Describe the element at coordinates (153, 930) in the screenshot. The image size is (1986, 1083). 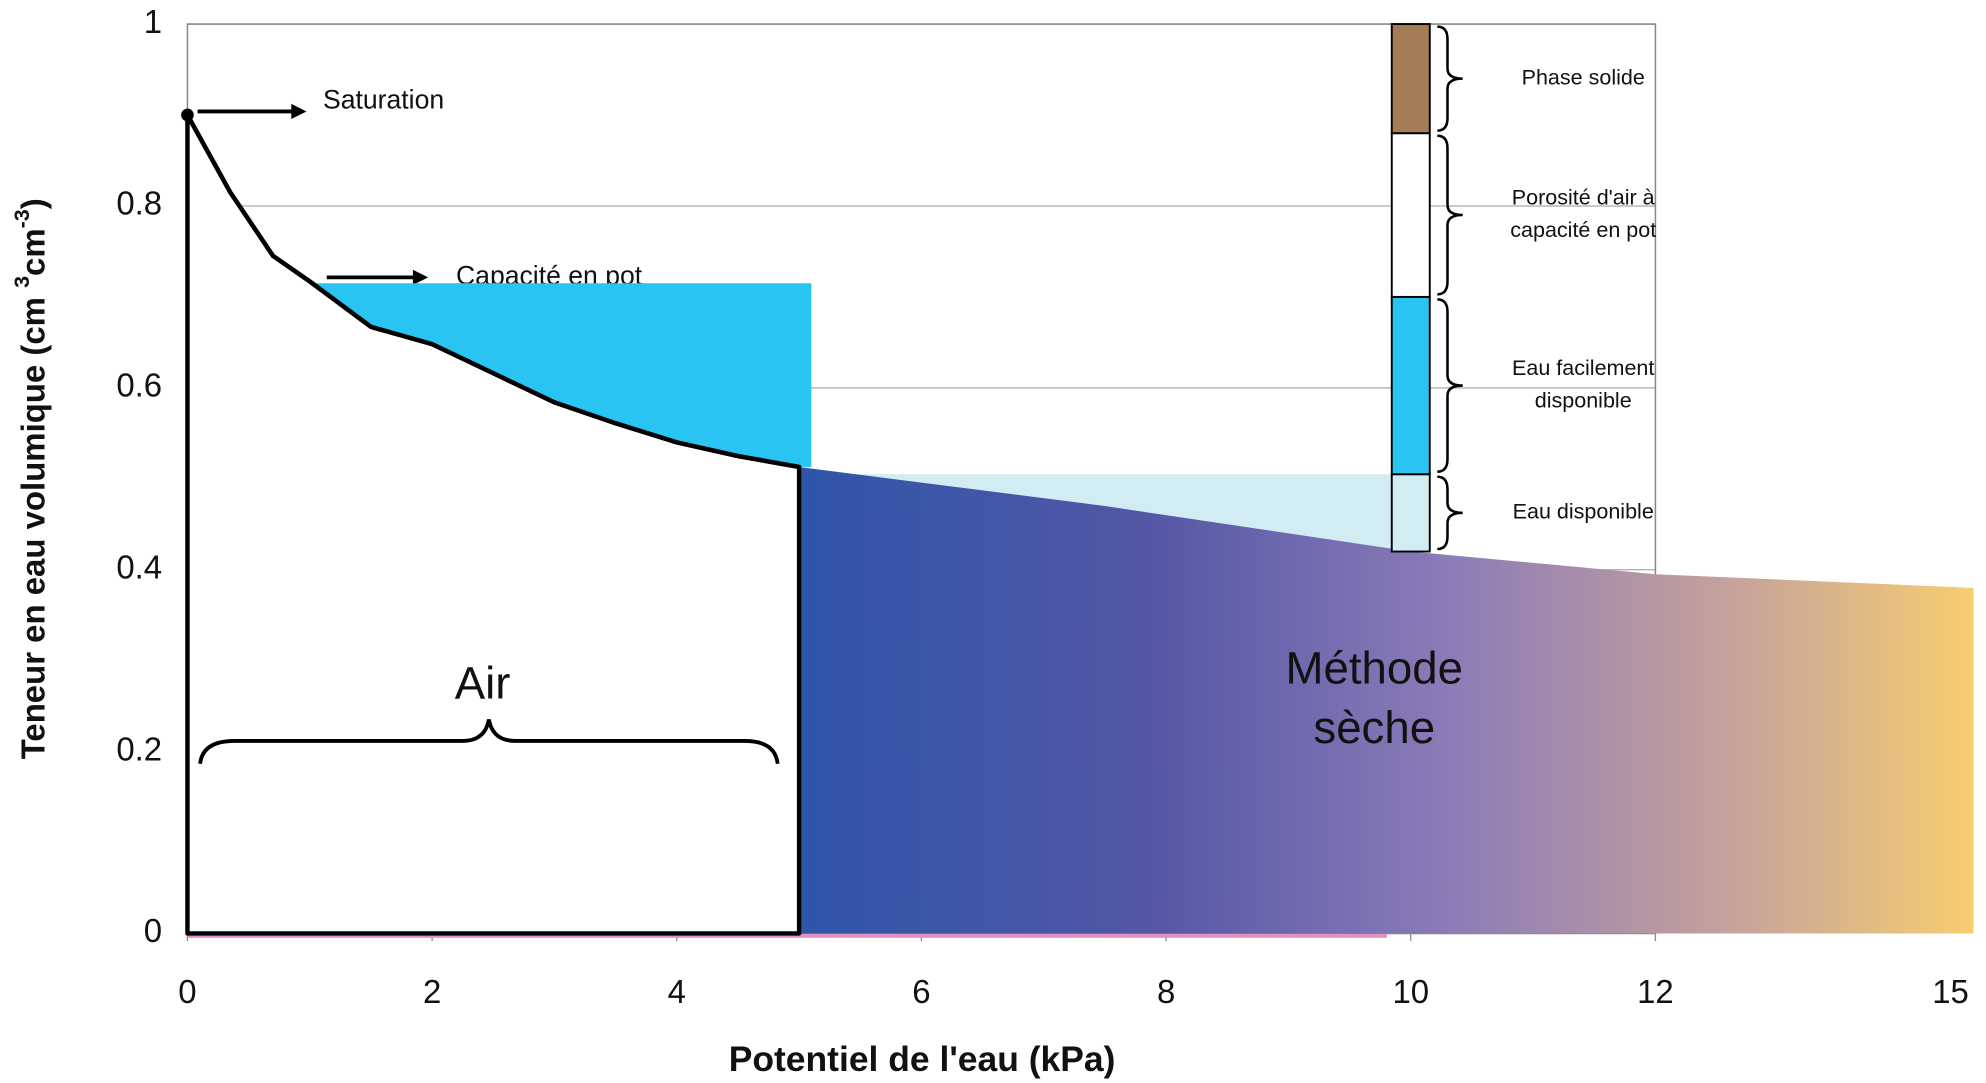
I see `y-tick-label: 0` at that location.